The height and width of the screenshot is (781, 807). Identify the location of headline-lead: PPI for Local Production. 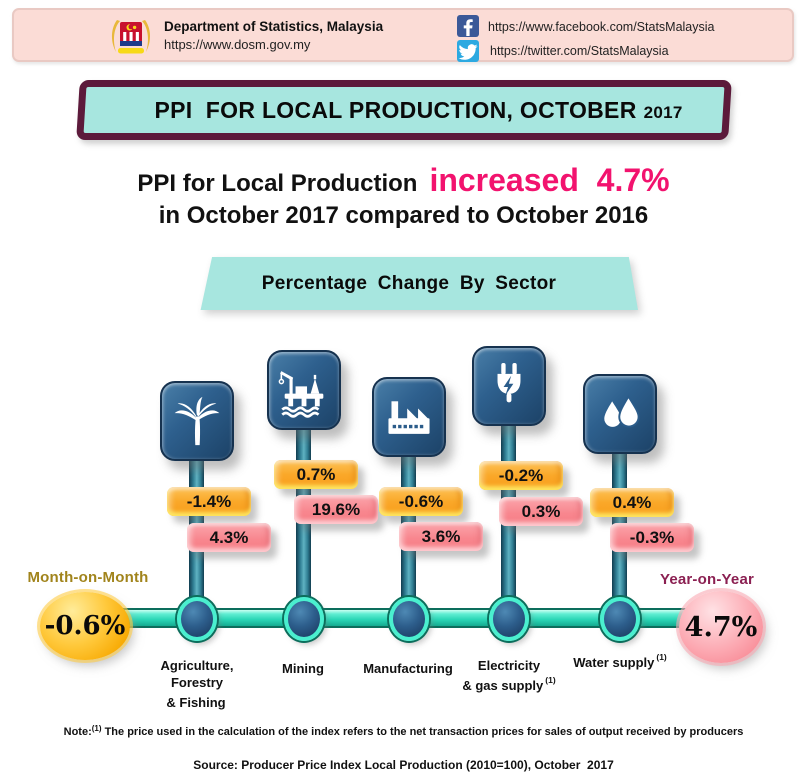
(277, 183).